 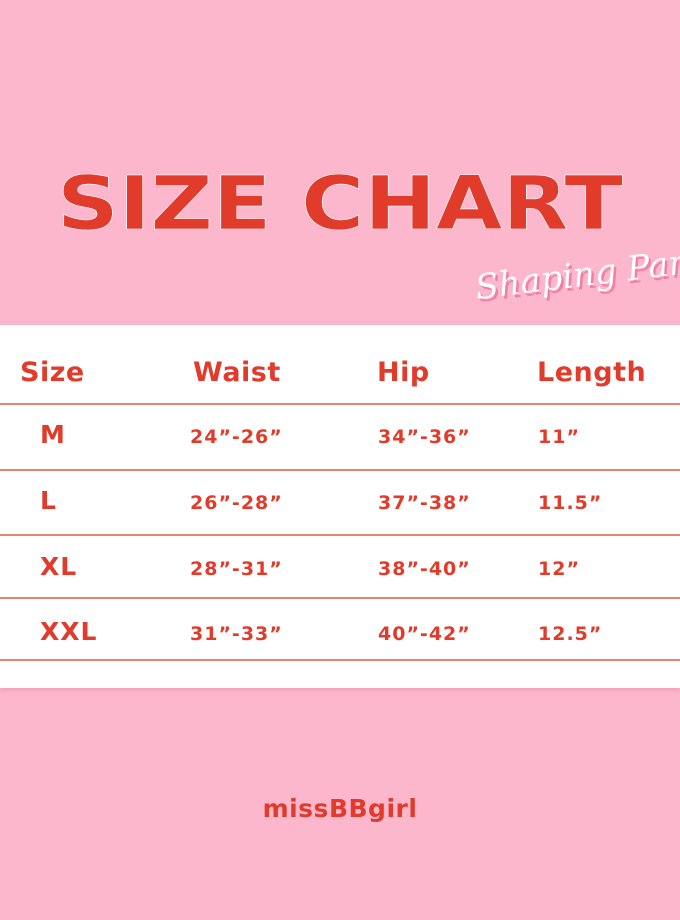 I want to click on size-cell: XXL, so click(x=69, y=631).